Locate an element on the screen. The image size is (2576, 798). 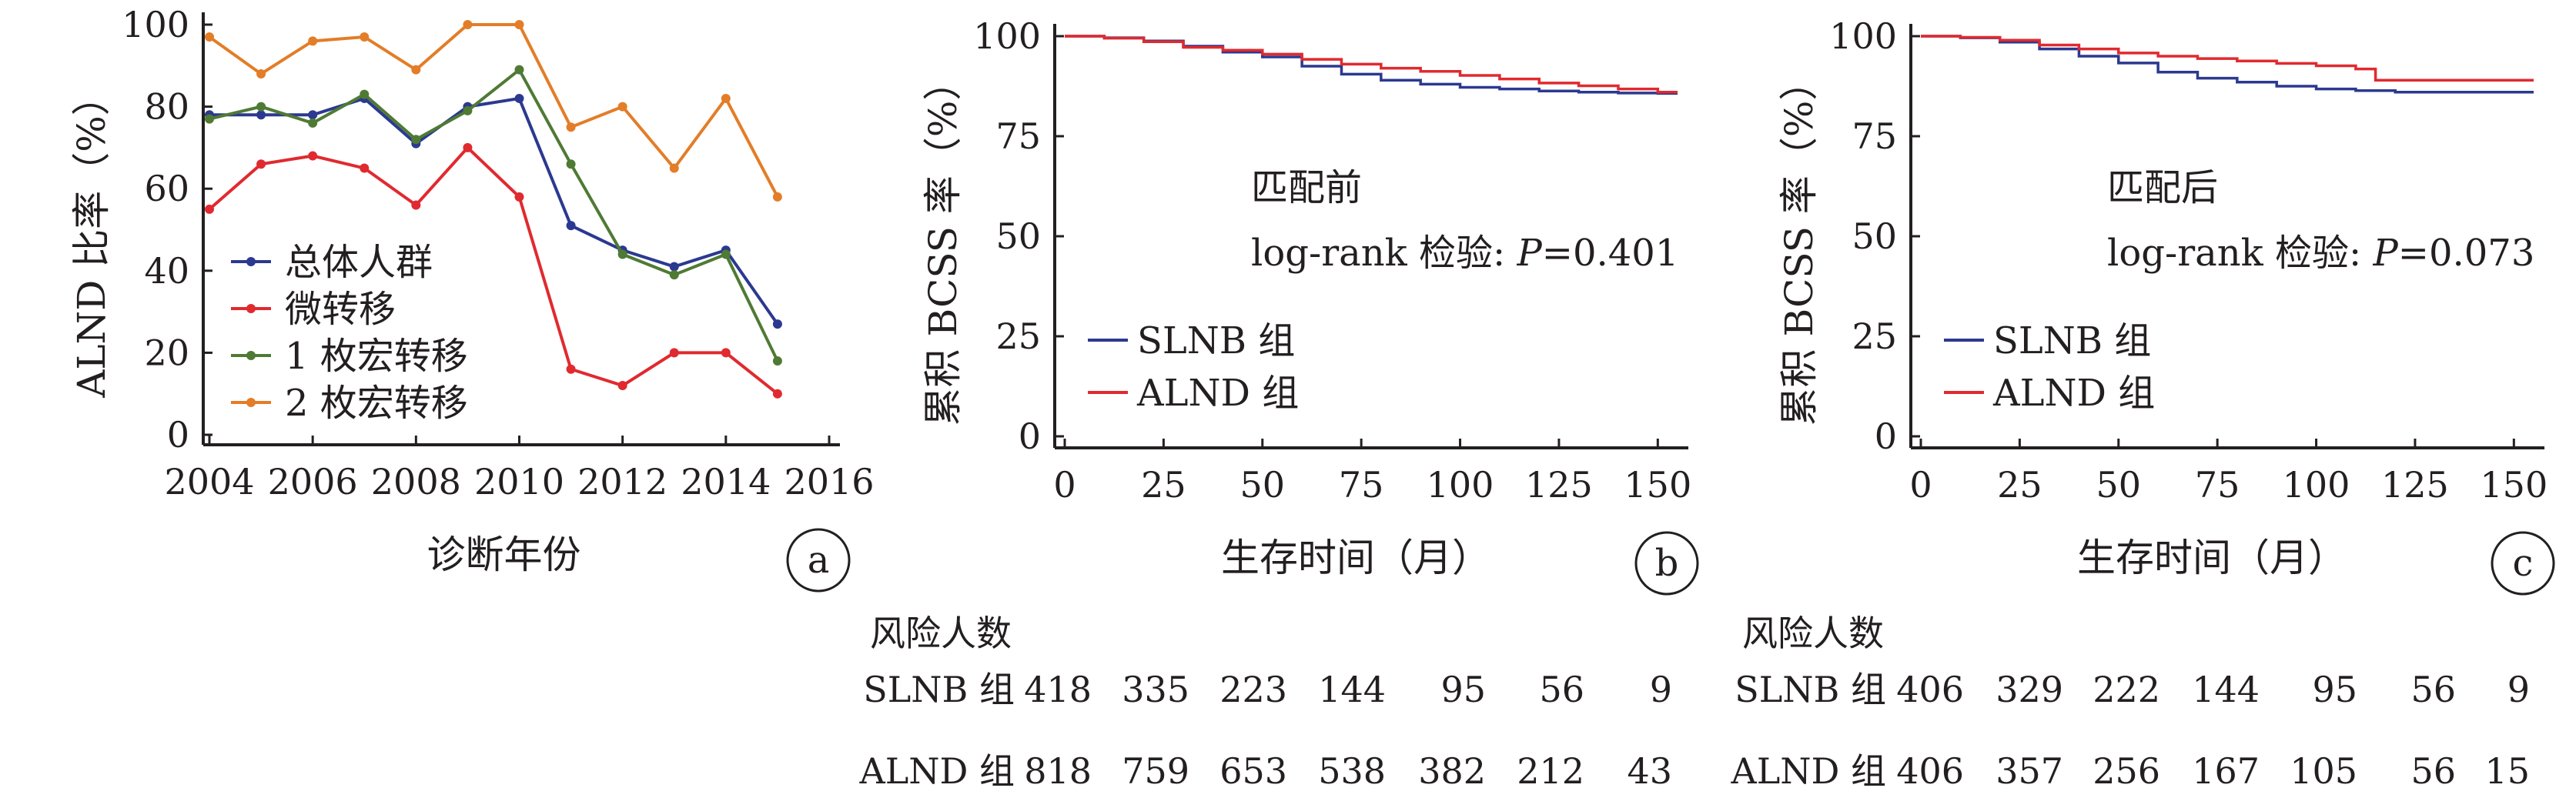
legend-label: 2 枚宏转移 is located at coordinates (376, 404).